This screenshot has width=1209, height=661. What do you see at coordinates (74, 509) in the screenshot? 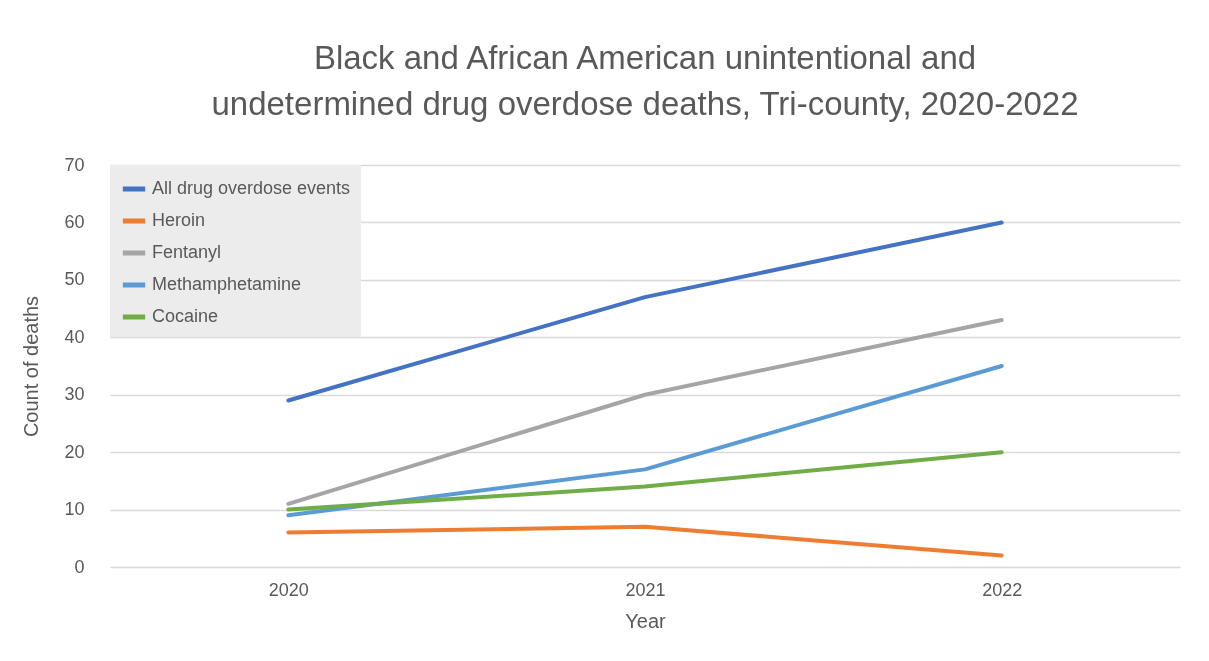
I see `y-tick-label: 10` at bounding box center [74, 509].